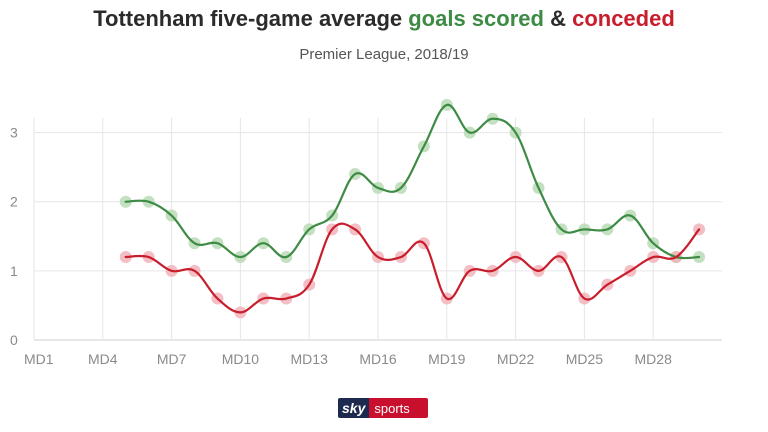  I want to click on x-tick-label: MD22, so click(516, 359).